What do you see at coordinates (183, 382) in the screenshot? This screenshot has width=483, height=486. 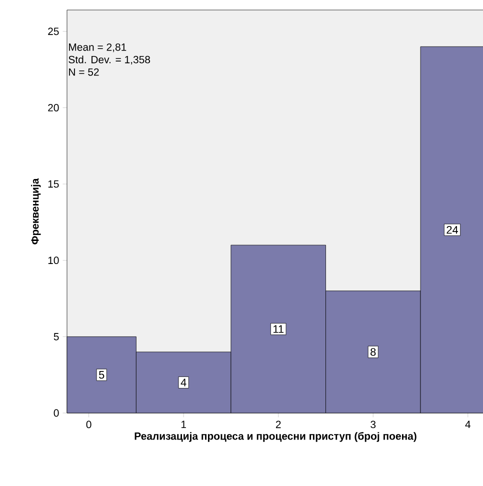 I see `data-label: 4` at bounding box center [183, 382].